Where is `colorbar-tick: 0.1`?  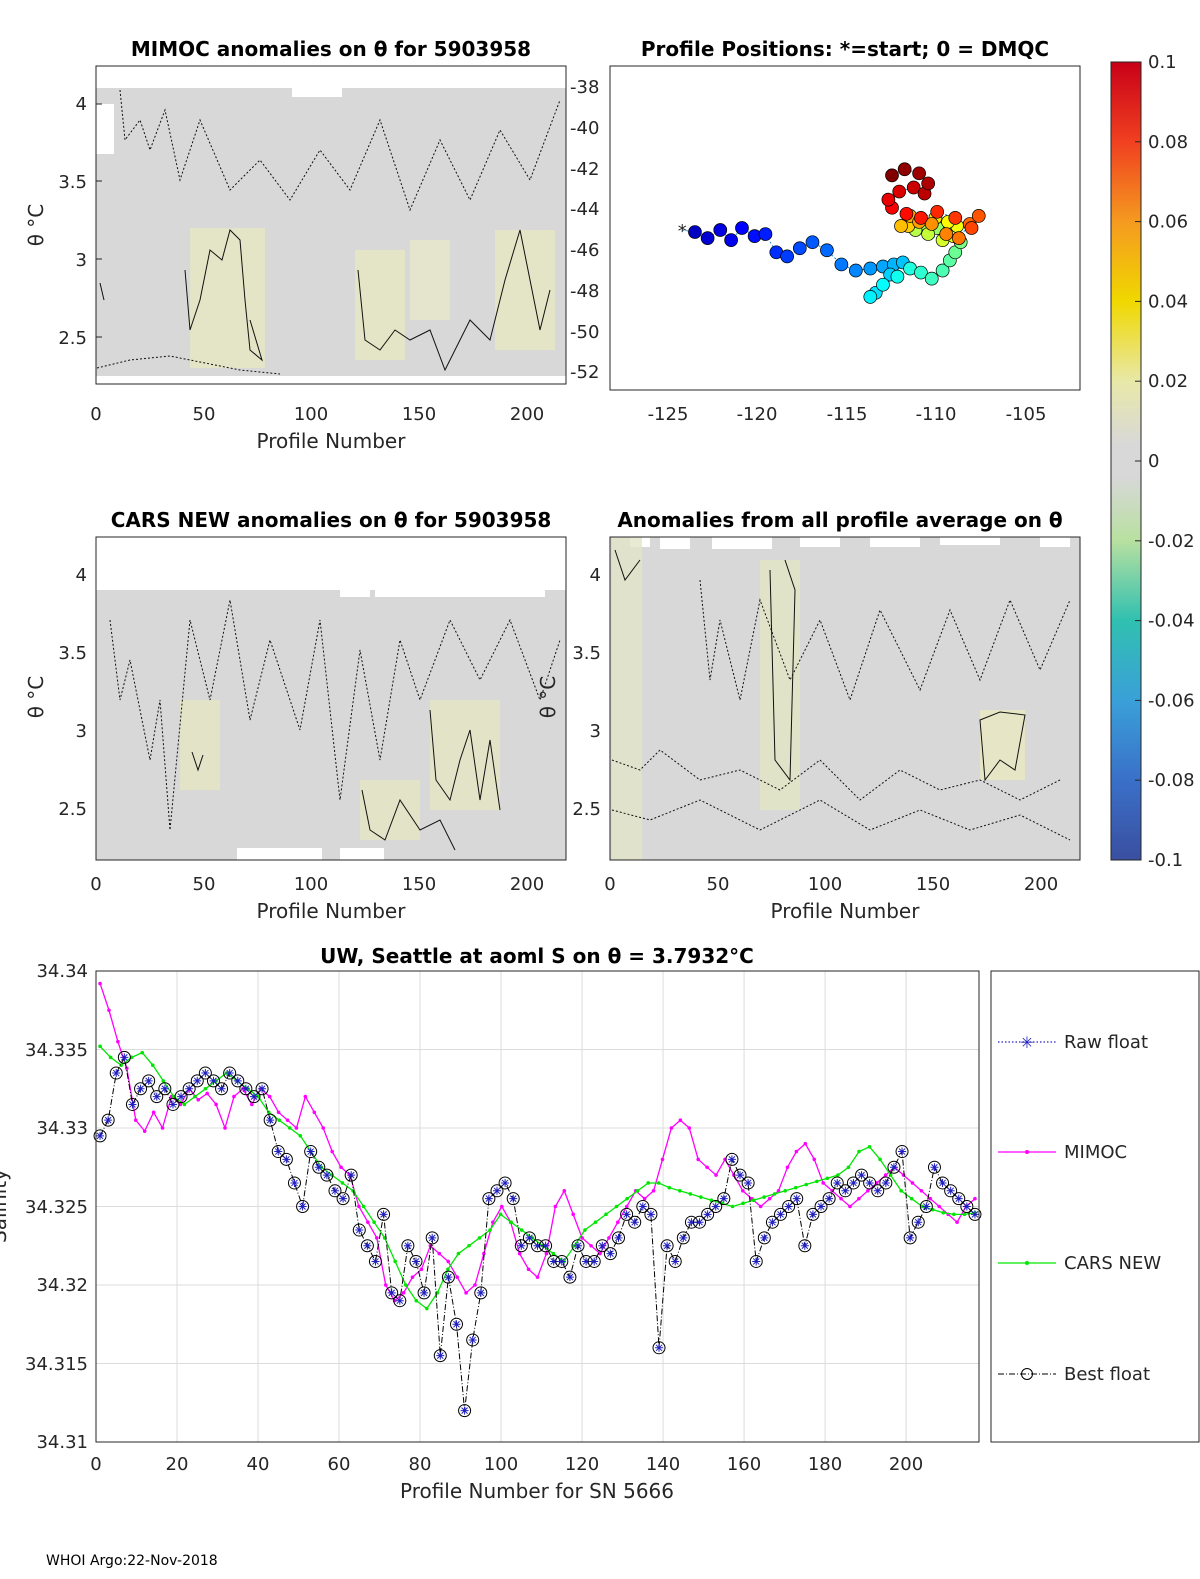
colorbar-tick: 0.1 is located at coordinates (1162, 62).